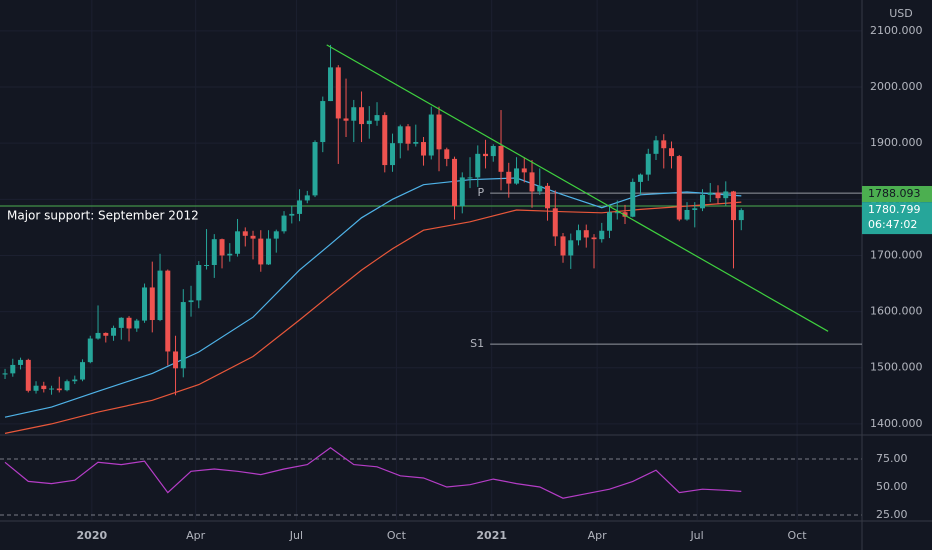 Image resolution: width=932 pixels, height=550 pixels. I want to click on rsi-tick-label: 75.00, so click(892, 458).